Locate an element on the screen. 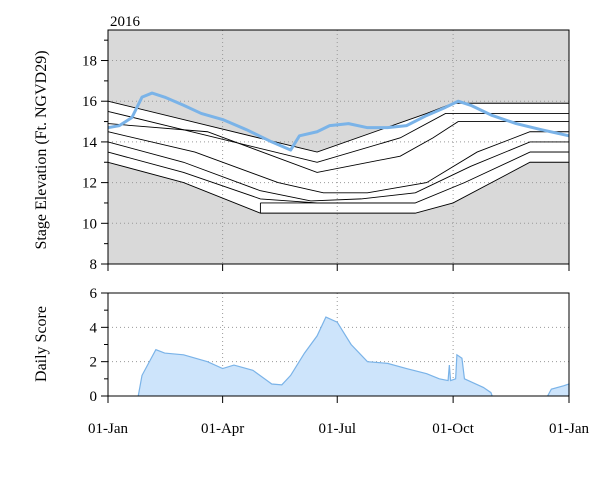  score-y-tick-label: 6 is located at coordinates (94, 294).